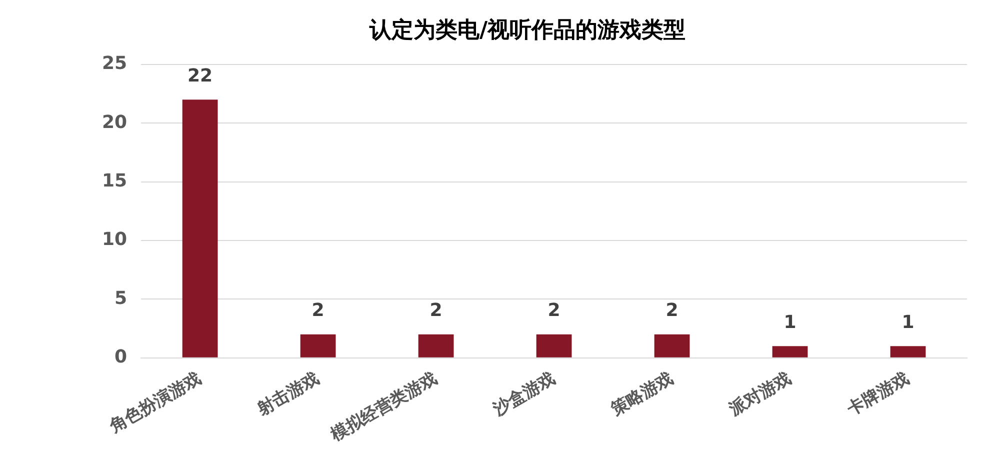 The height and width of the screenshot is (457, 995). Describe the element at coordinates (523, 394) in the screenshot. I see `x-tick-label: 沙盒游戏` at that location.